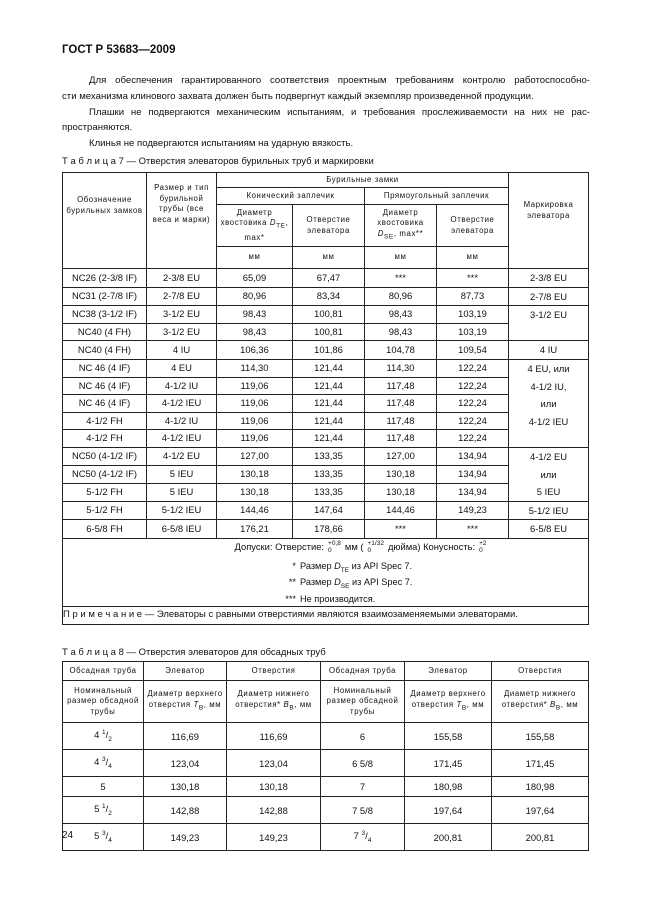  What do you see at coordinates (334, 547) in the screenshot?
I see `hole: +0,8 0` at bounding box center [334, 547].